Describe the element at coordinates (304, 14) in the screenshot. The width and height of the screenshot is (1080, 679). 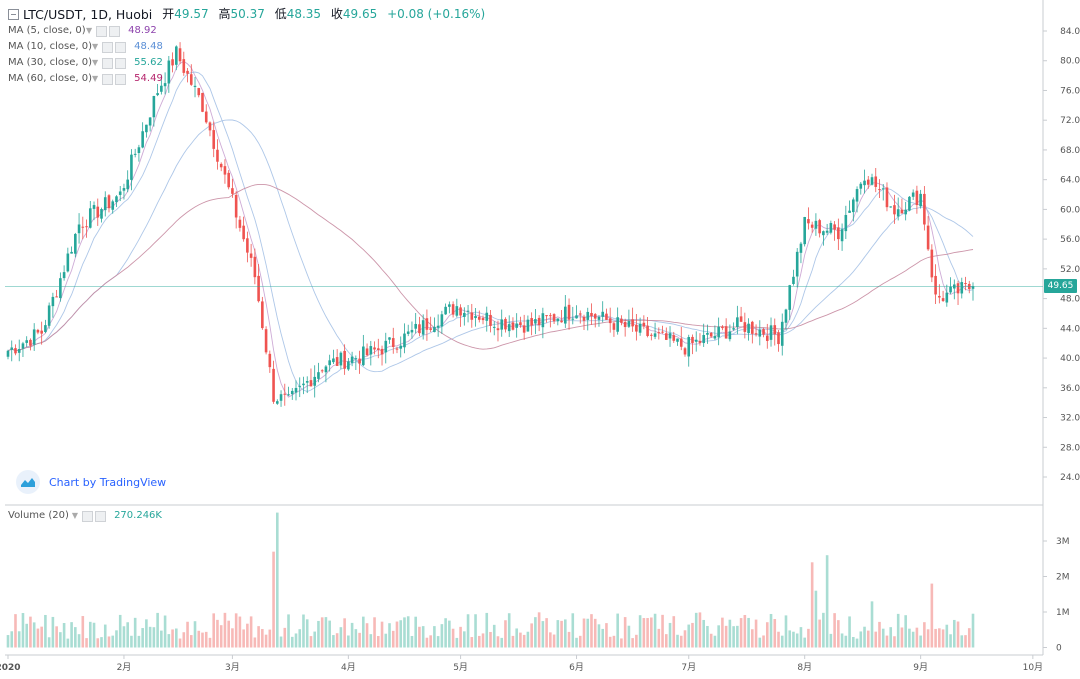
I see `low-value: 48.35` at that location.